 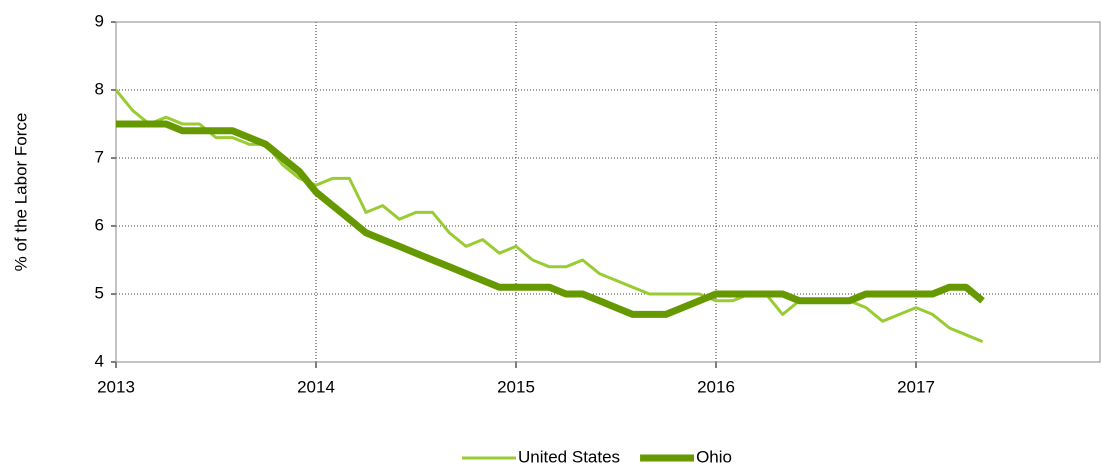 What do you see at coordinates (916, 386) in the screenshot?
I see `x-tick-label: 2017` at bounding box center [916, 386].